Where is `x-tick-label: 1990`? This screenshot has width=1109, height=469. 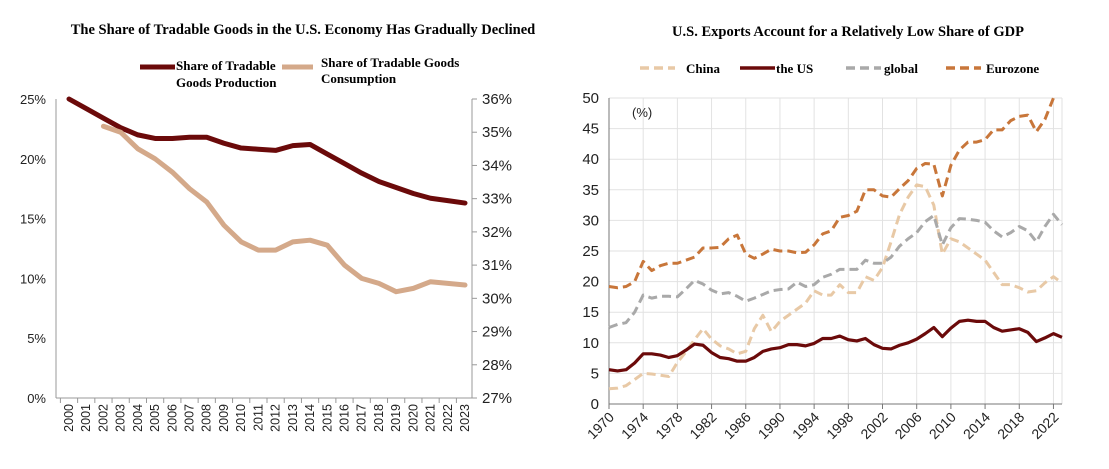 x-tick-label: 1990 is located at coordinates (771, 425).